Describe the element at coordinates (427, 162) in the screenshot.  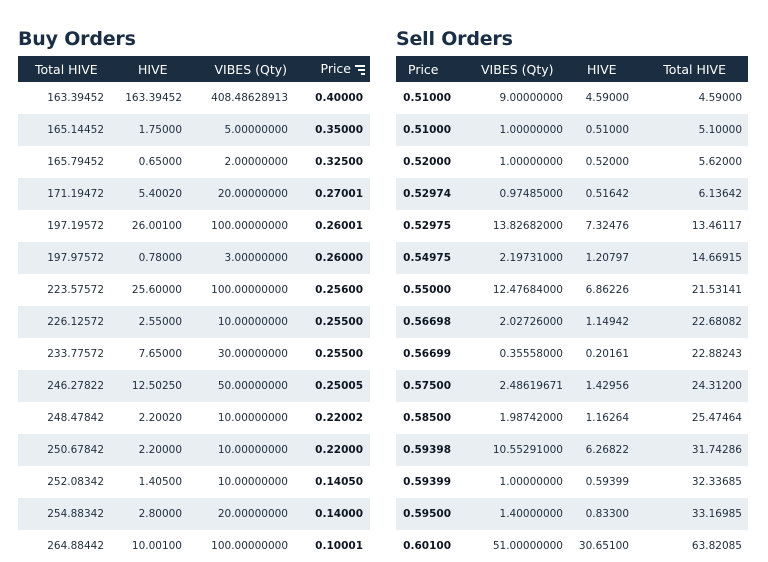
I see `price-cell: 0.52000` at that location.